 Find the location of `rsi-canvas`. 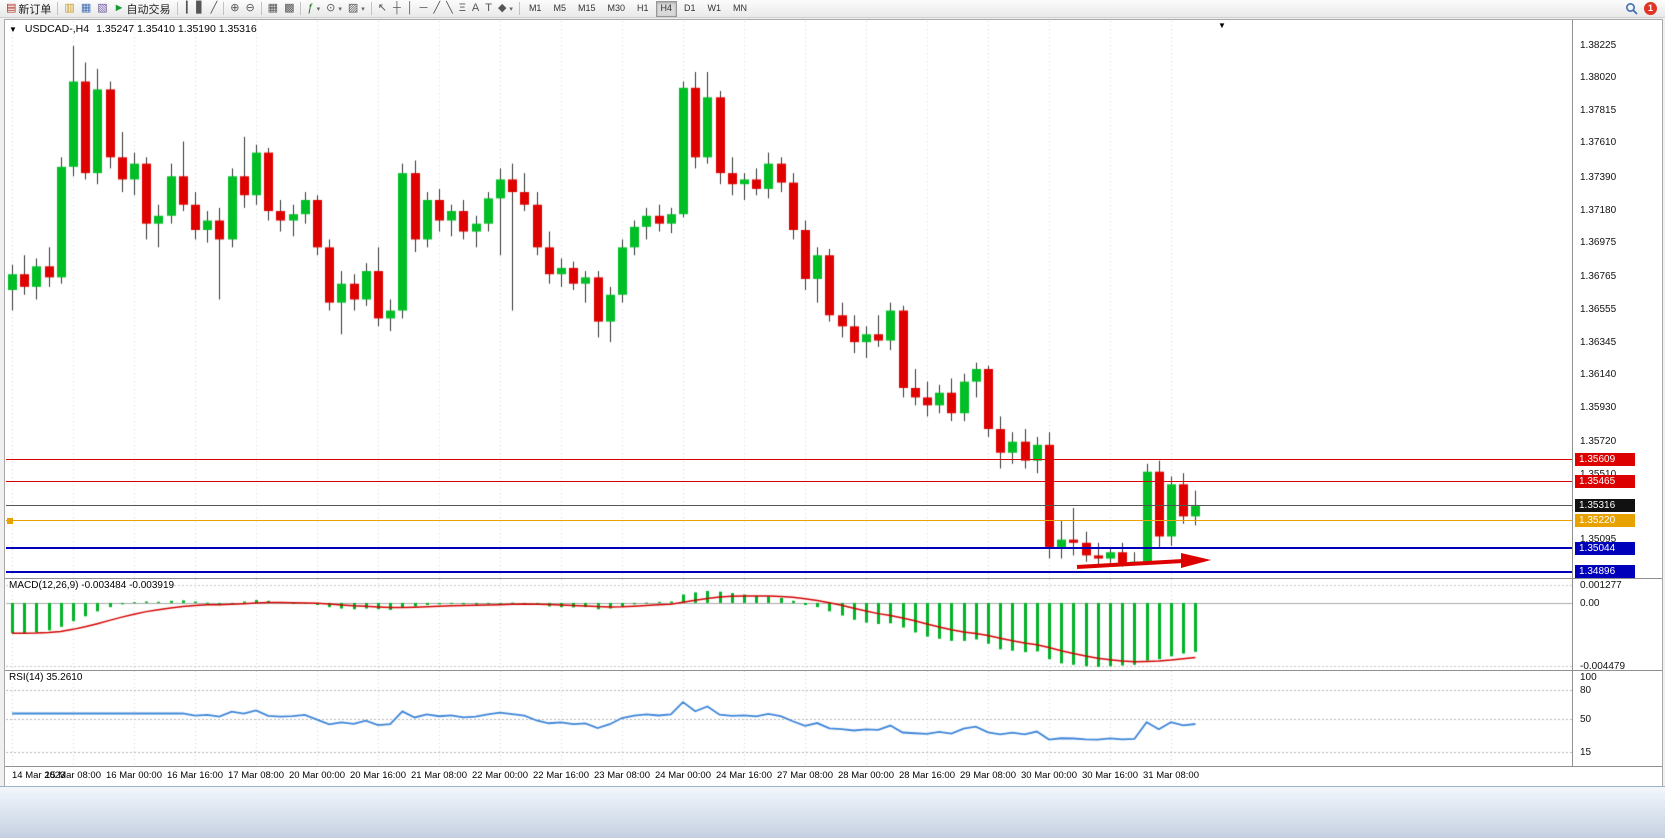

rsi-canvas is located at coordinates (789, 718).